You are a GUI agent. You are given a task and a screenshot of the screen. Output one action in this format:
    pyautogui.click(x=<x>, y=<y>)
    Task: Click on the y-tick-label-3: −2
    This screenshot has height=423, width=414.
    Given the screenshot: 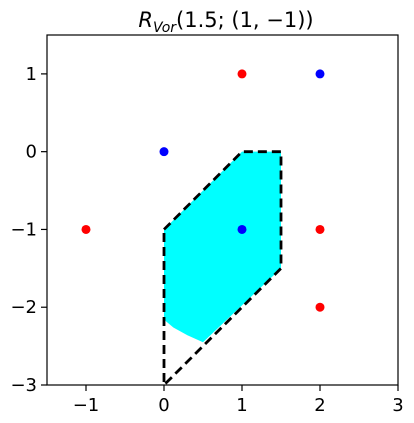 What is the action you would take?
    pyautogui.click(x=23, y=307)
    